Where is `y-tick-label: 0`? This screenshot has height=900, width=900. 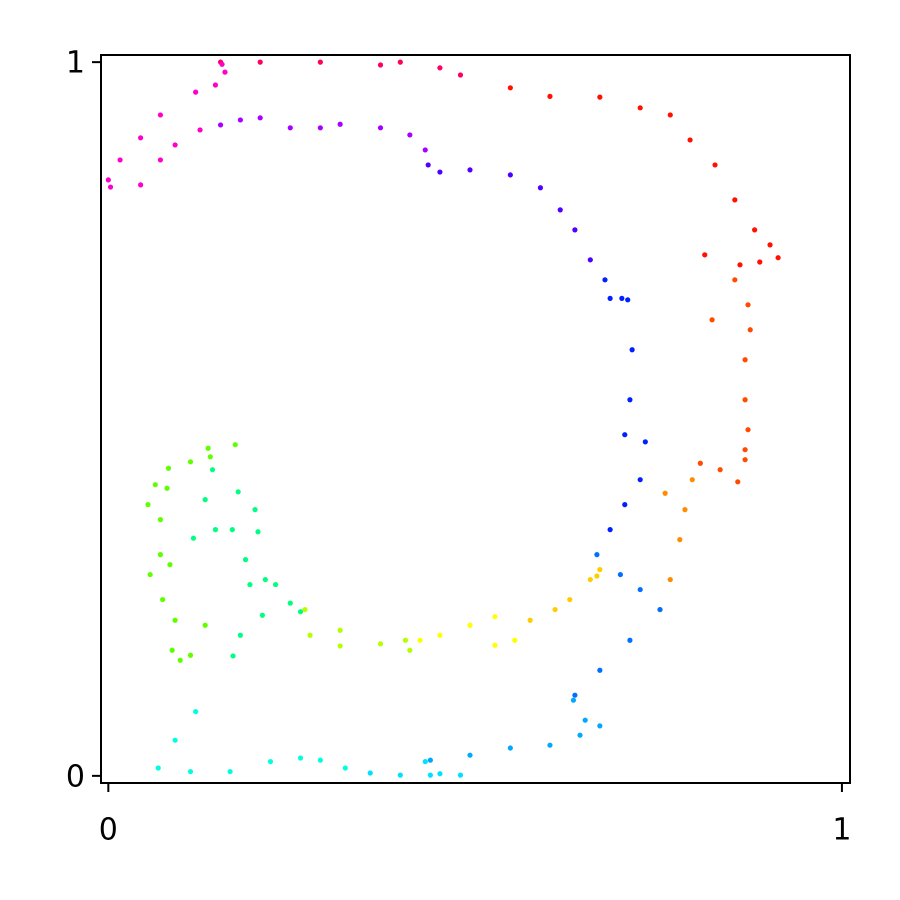
y-tick-label: 0 is located at coordinates (75, 776).